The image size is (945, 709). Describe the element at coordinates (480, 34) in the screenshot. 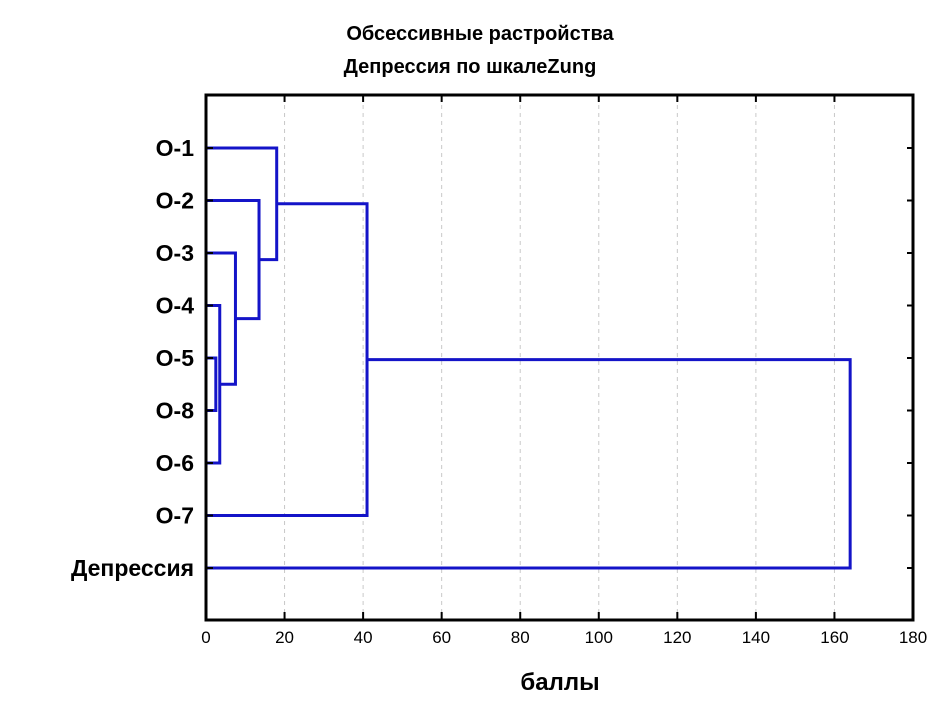

I see `chart-title: Обсессивные растройства` at that location.